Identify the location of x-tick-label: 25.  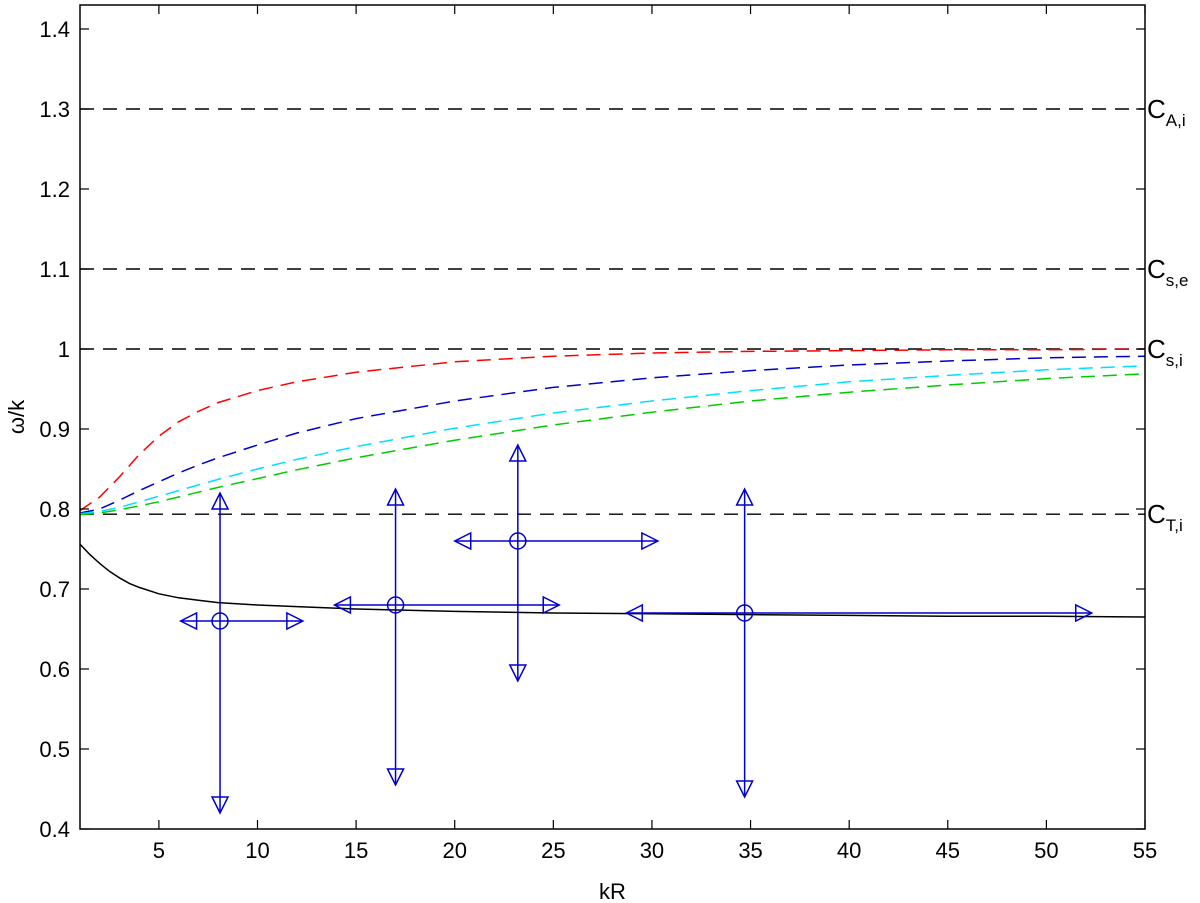
(553, 850).